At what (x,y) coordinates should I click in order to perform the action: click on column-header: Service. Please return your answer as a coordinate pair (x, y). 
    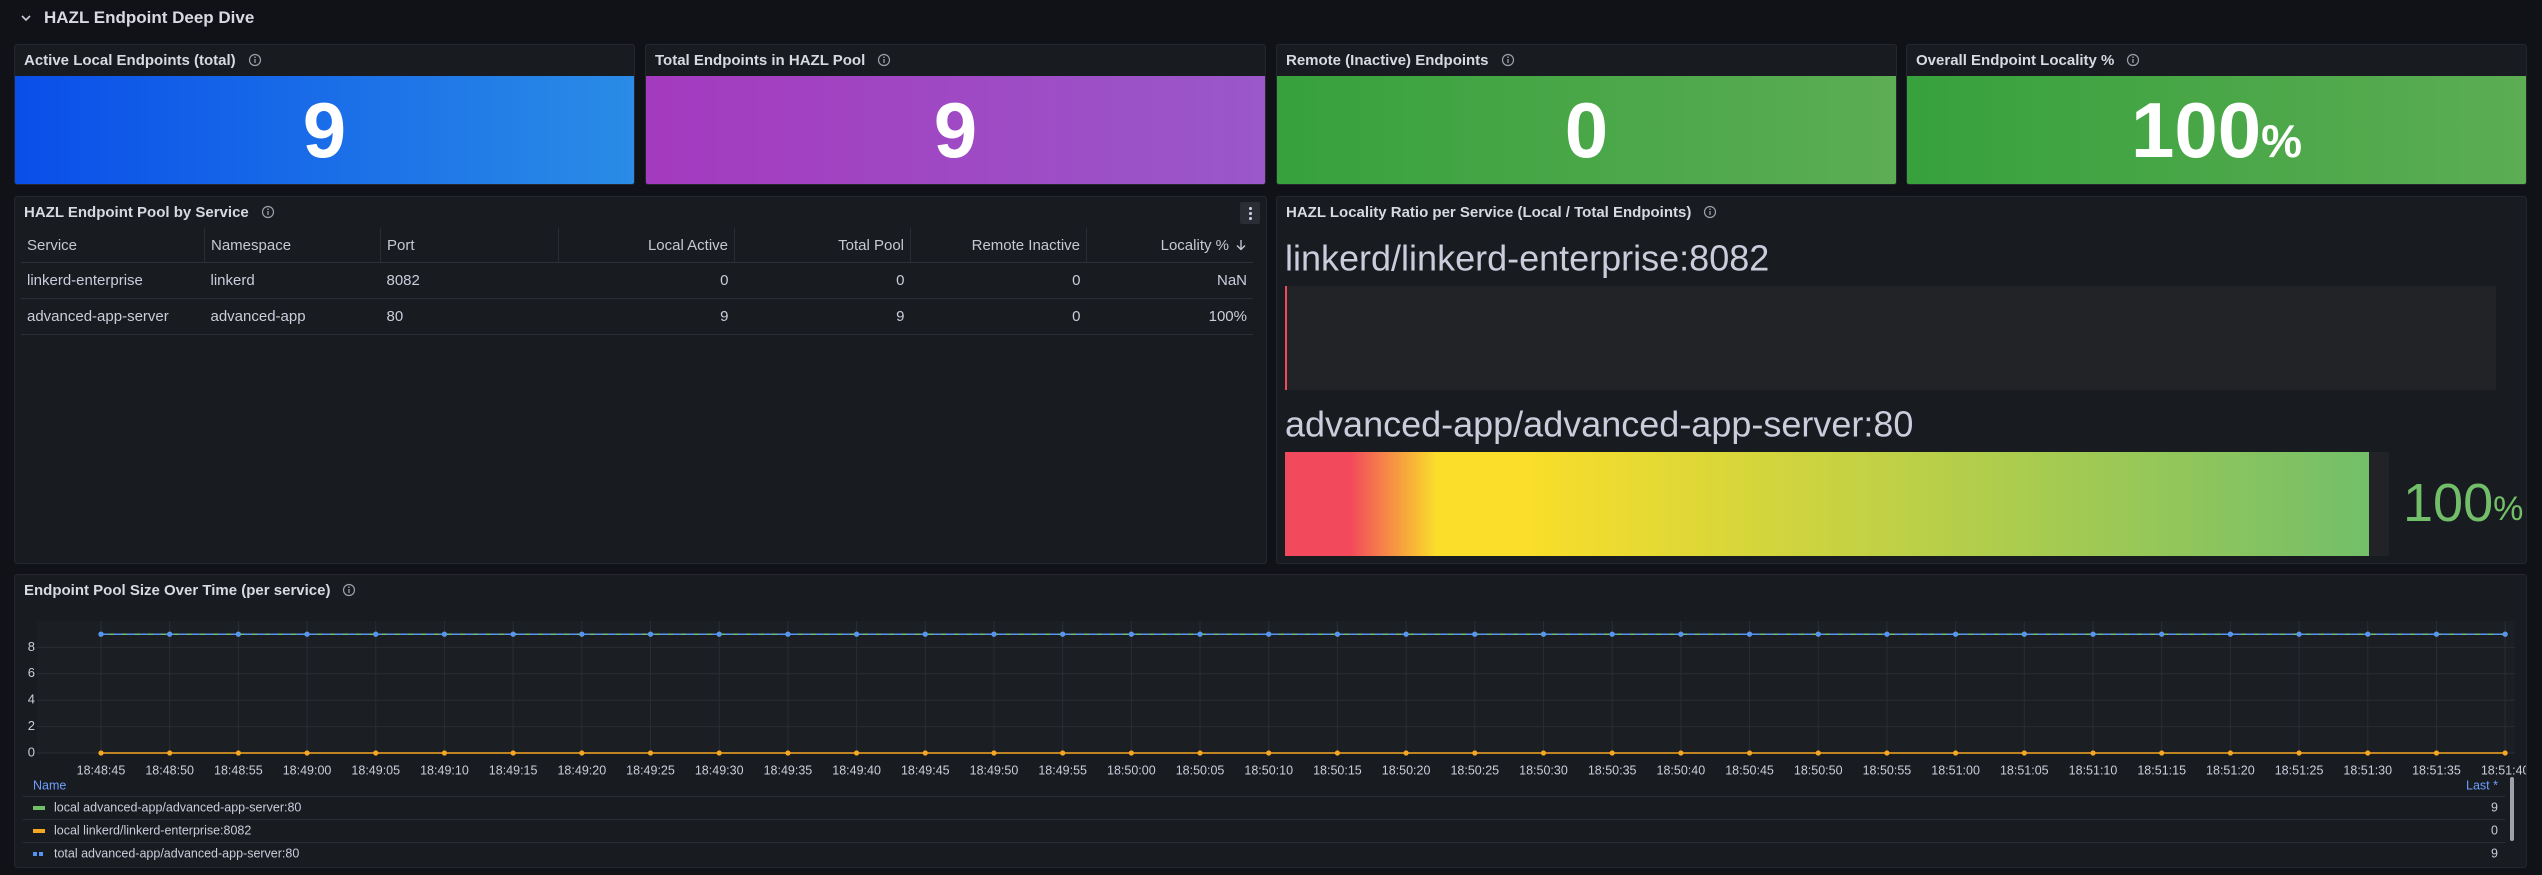
    Looking at the image, I should click on (113, 245).